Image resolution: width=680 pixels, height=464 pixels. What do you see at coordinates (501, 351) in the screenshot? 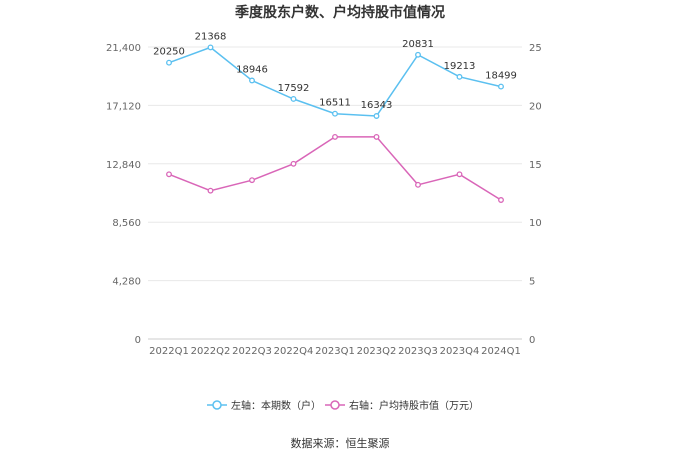
I see `x-axis-tick-label: 2024Q1` at bounding box center [501, 351].